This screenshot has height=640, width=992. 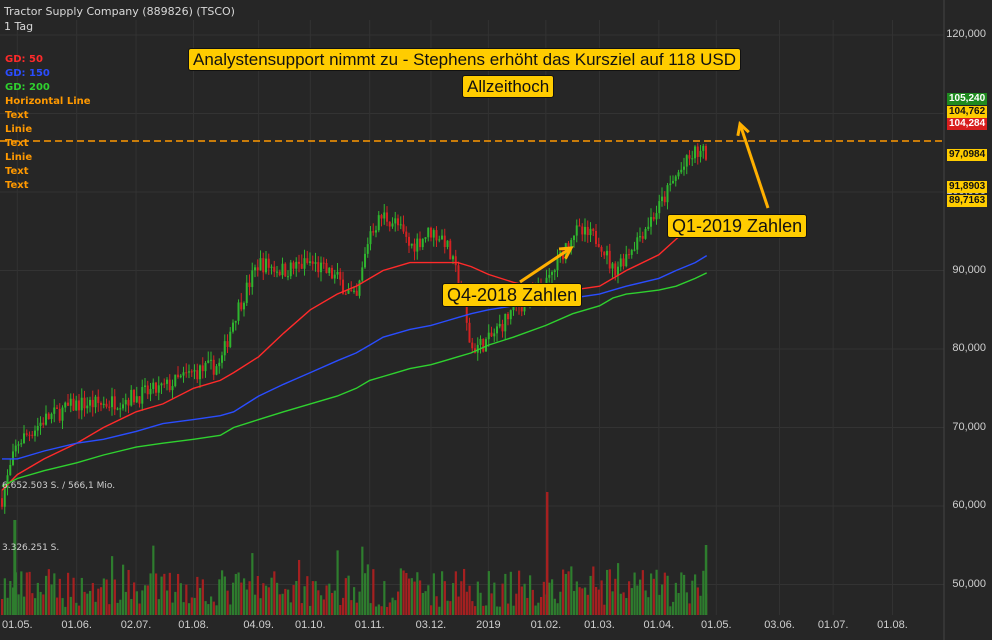 What do you see at coordinates (488, 625) in the screenshot?
I see `x-tick-label: 2019` at bounding box center [488, 625].